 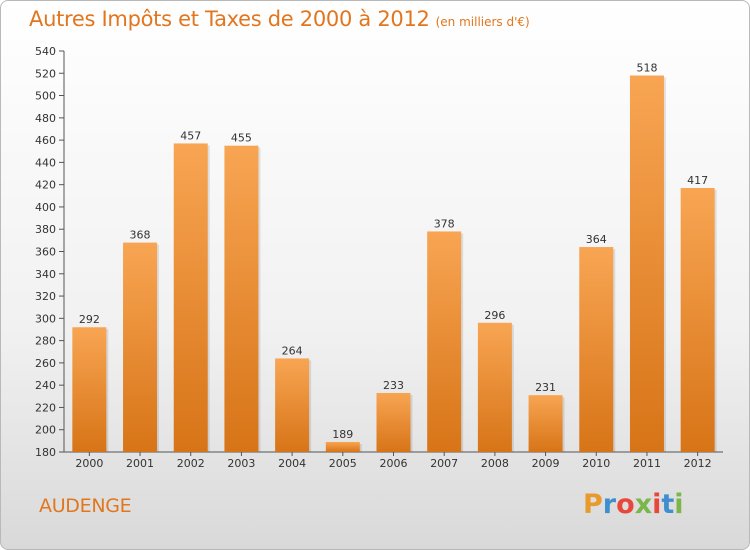 I want to click on logo-letter: P, so click(x=593, y=504).